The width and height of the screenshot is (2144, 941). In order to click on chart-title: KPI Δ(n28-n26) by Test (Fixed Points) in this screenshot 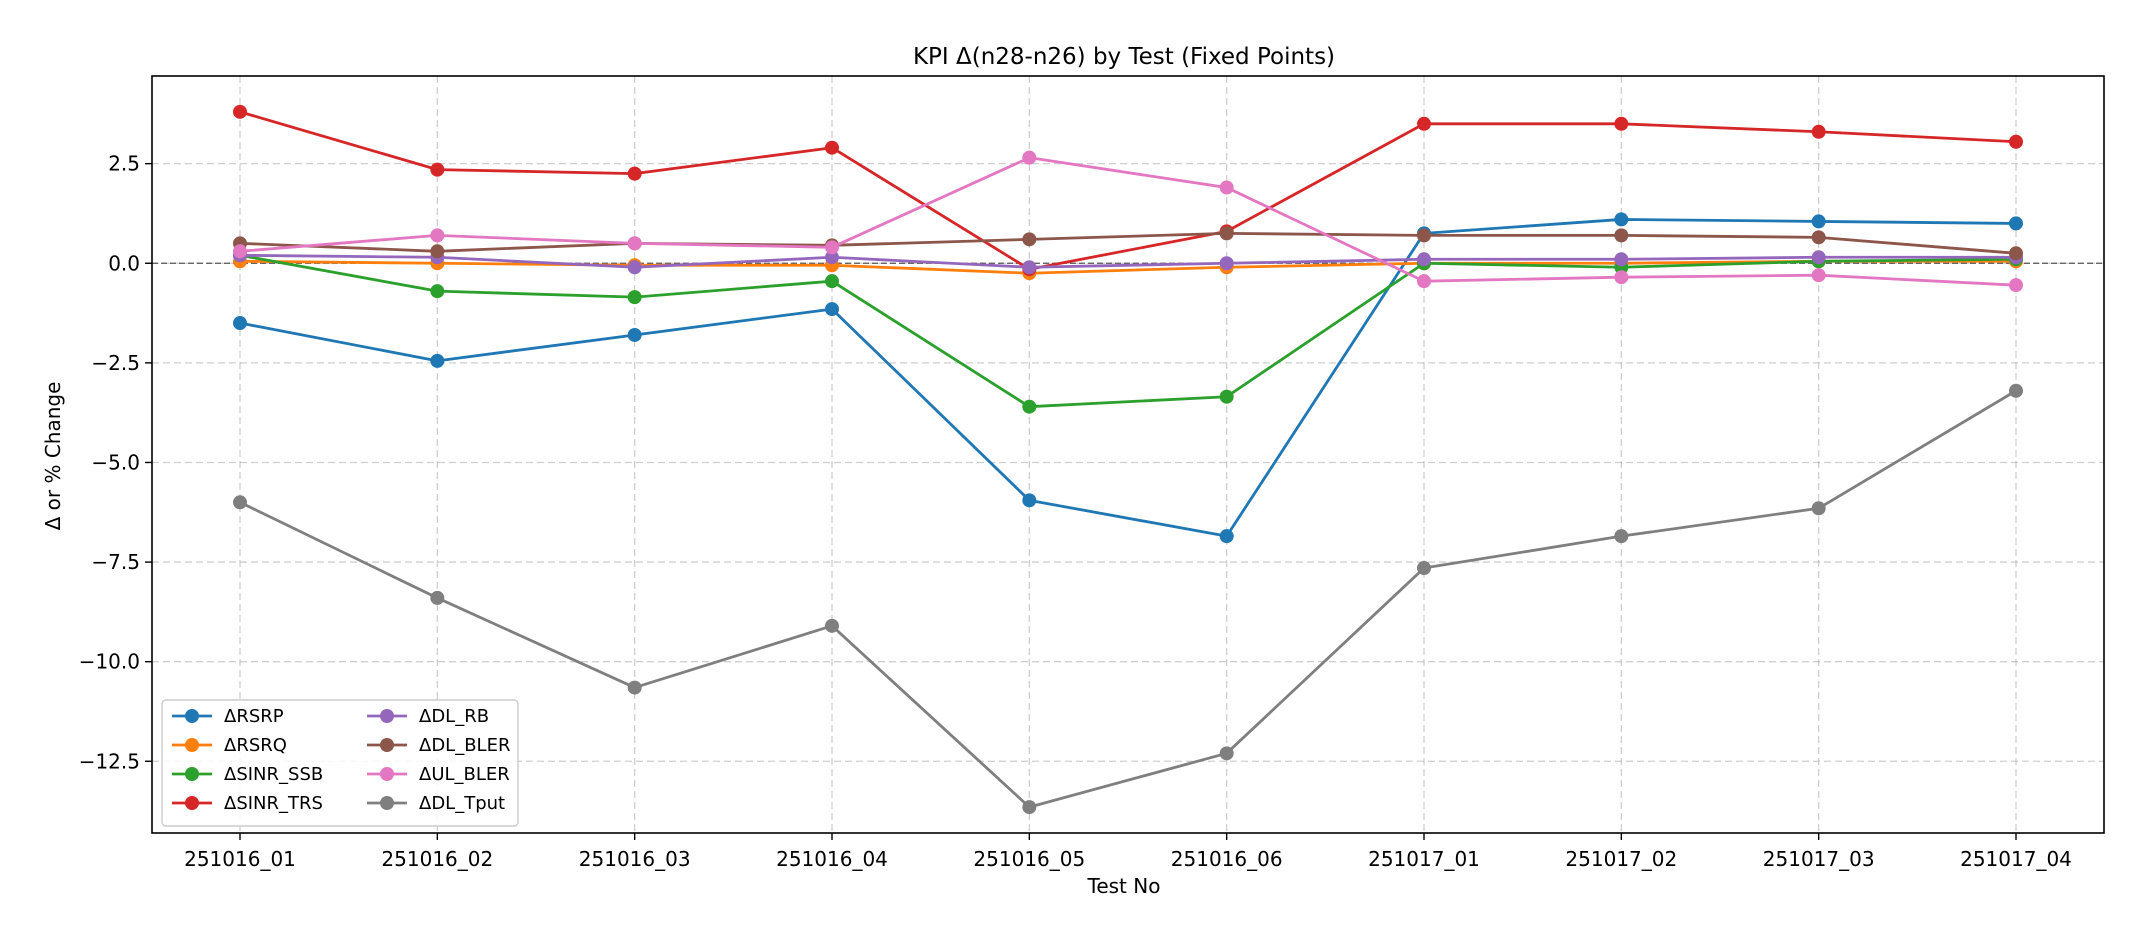, I will do `click(1124, 57)`.